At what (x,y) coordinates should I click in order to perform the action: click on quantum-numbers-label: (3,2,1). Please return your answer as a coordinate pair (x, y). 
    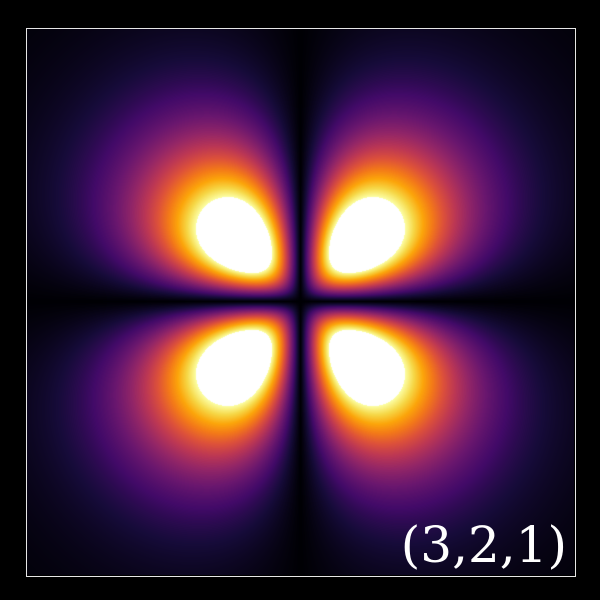
    Looking at the image, I should click on (483, 545).